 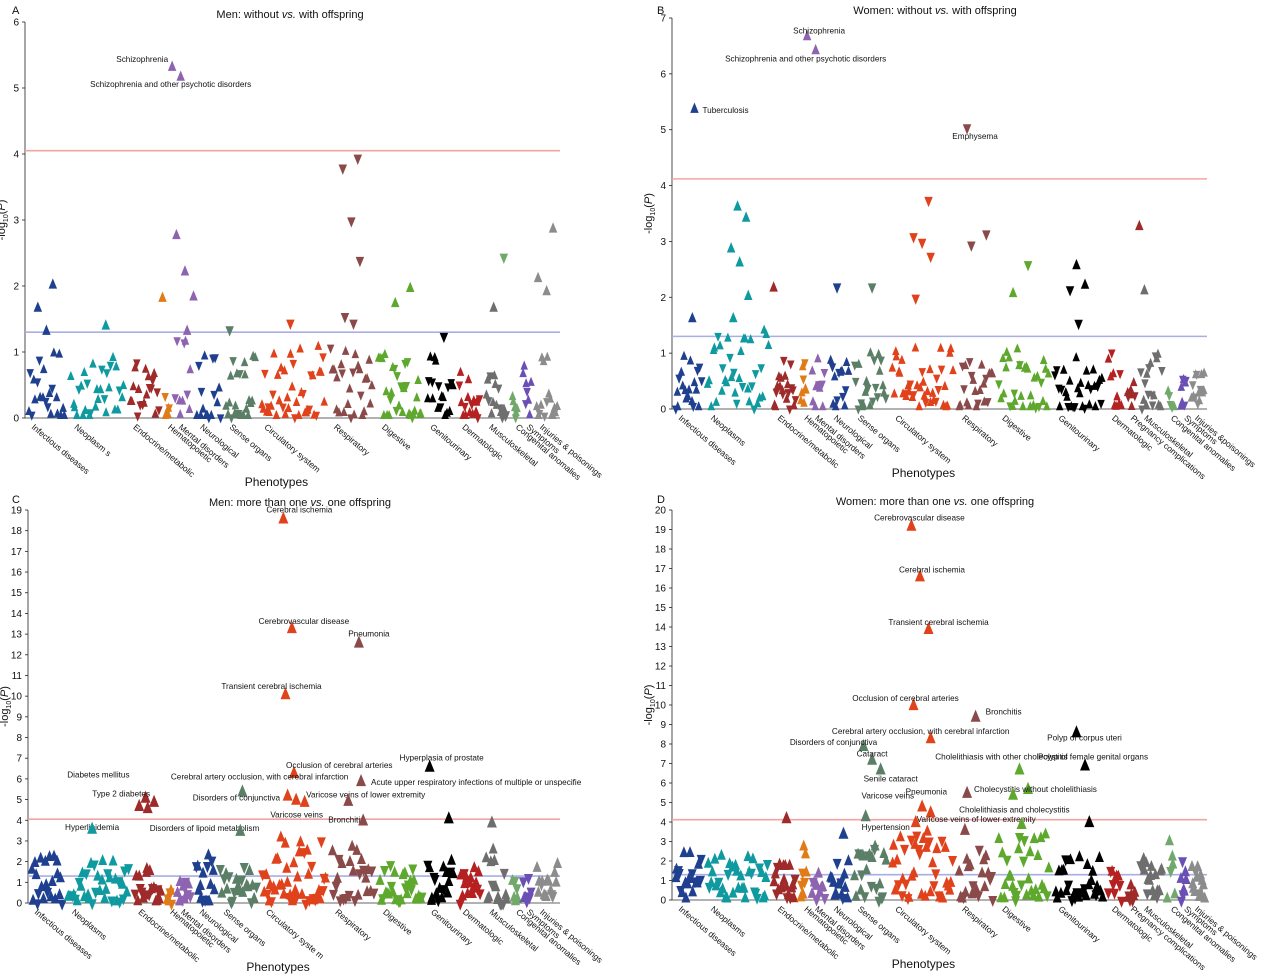 What do you see at coordinates (276, 482) in the screenshot?
I see `x-axis-label: Phenotypes` at bounding box center [276, 482].